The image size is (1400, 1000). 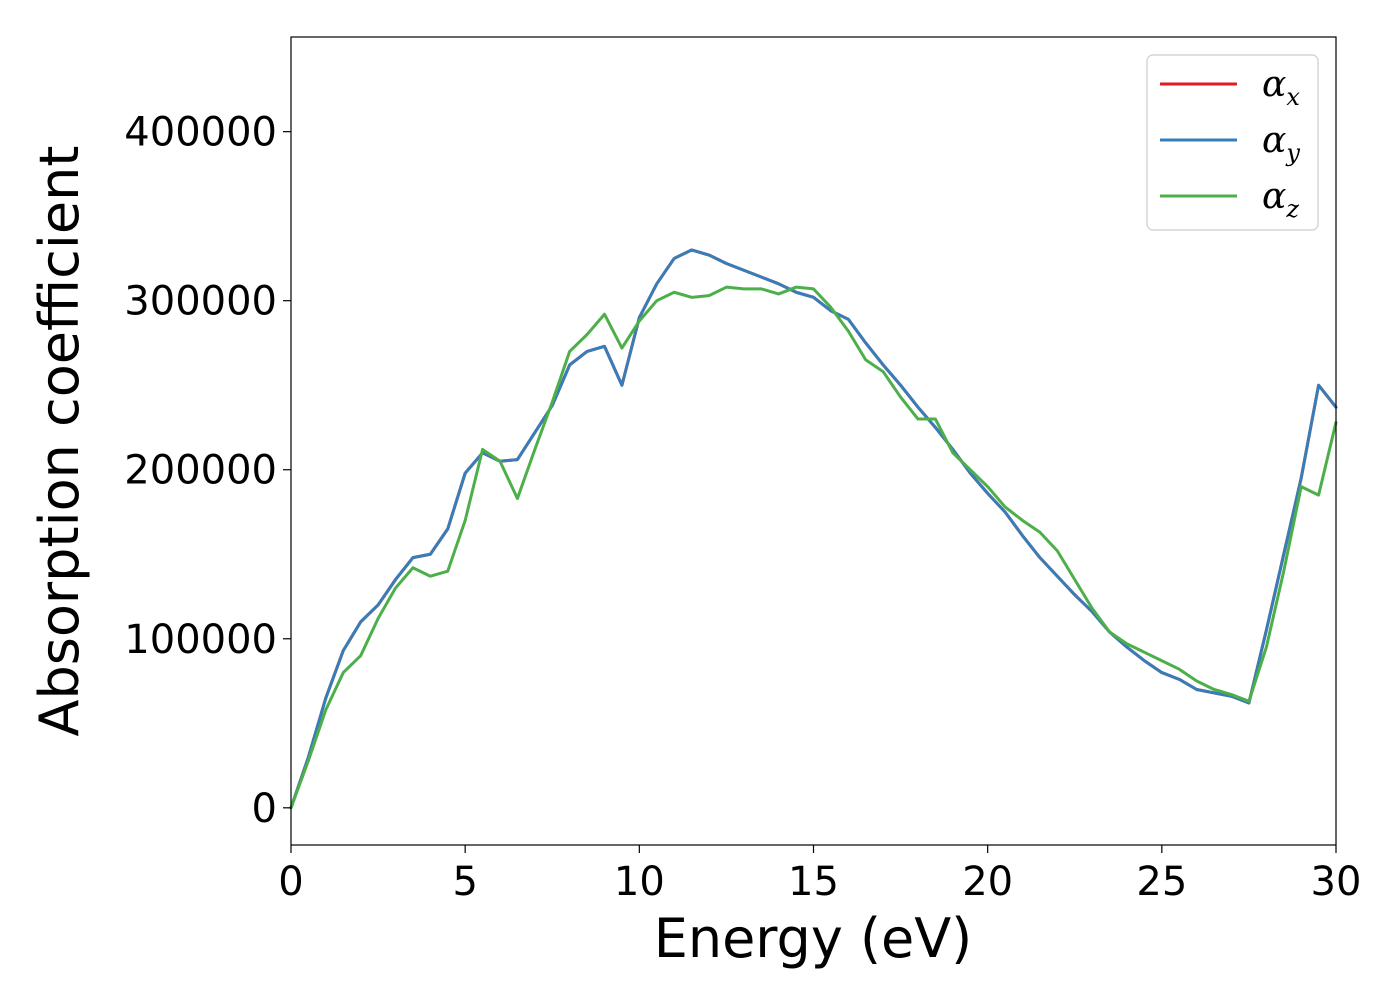 What do you see at coordinates (200, 640) in the screenshot?
I see `y-tick-label: 100000` at bounding box center [200, 640].